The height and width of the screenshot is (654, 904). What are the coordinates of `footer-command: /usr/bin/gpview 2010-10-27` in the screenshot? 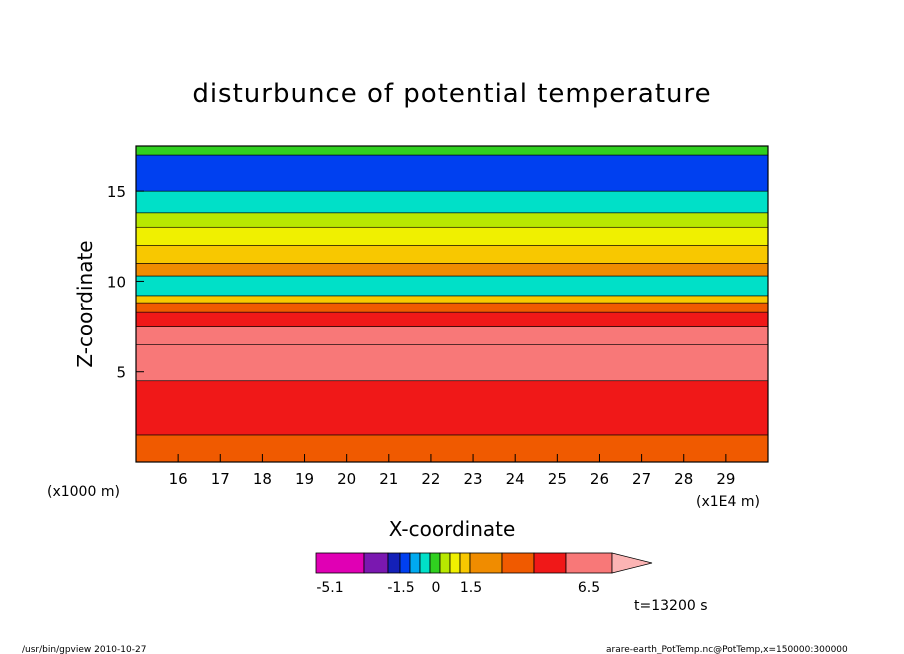 It's located at (84, 649).